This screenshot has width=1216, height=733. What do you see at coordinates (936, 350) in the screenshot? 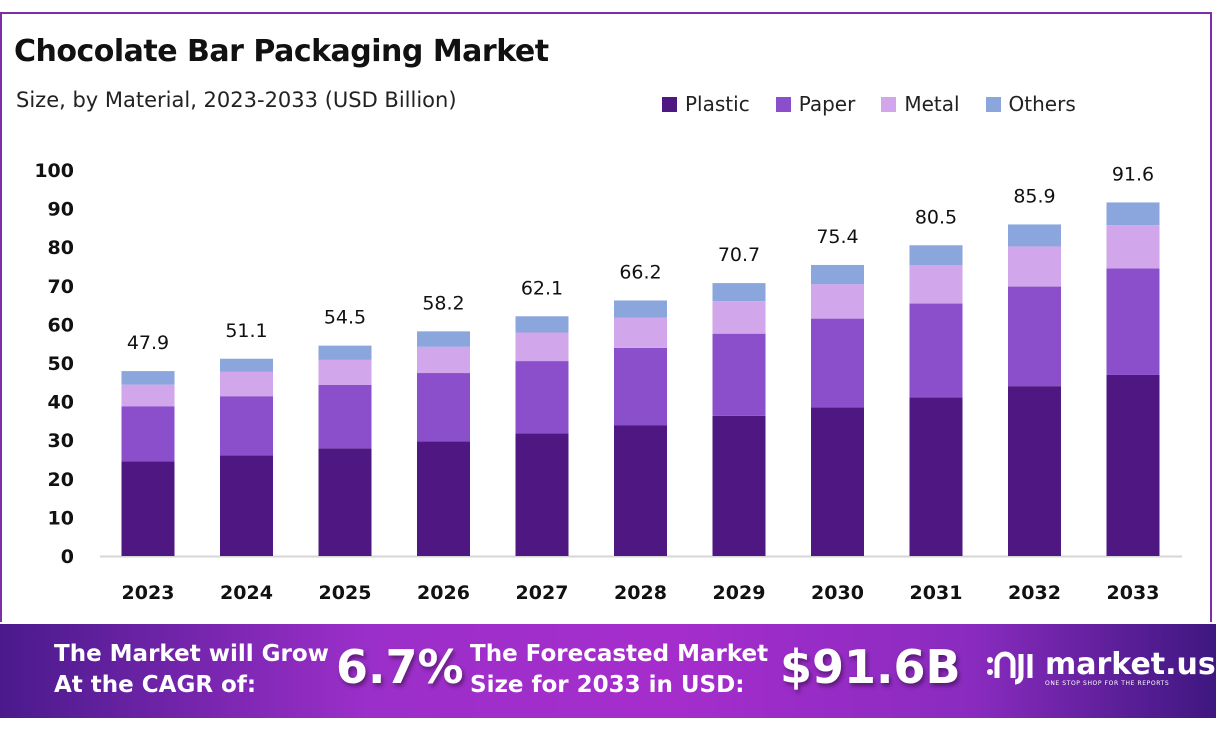
I see `bar-segment-paper-2031` at bounding box center [936, 350].